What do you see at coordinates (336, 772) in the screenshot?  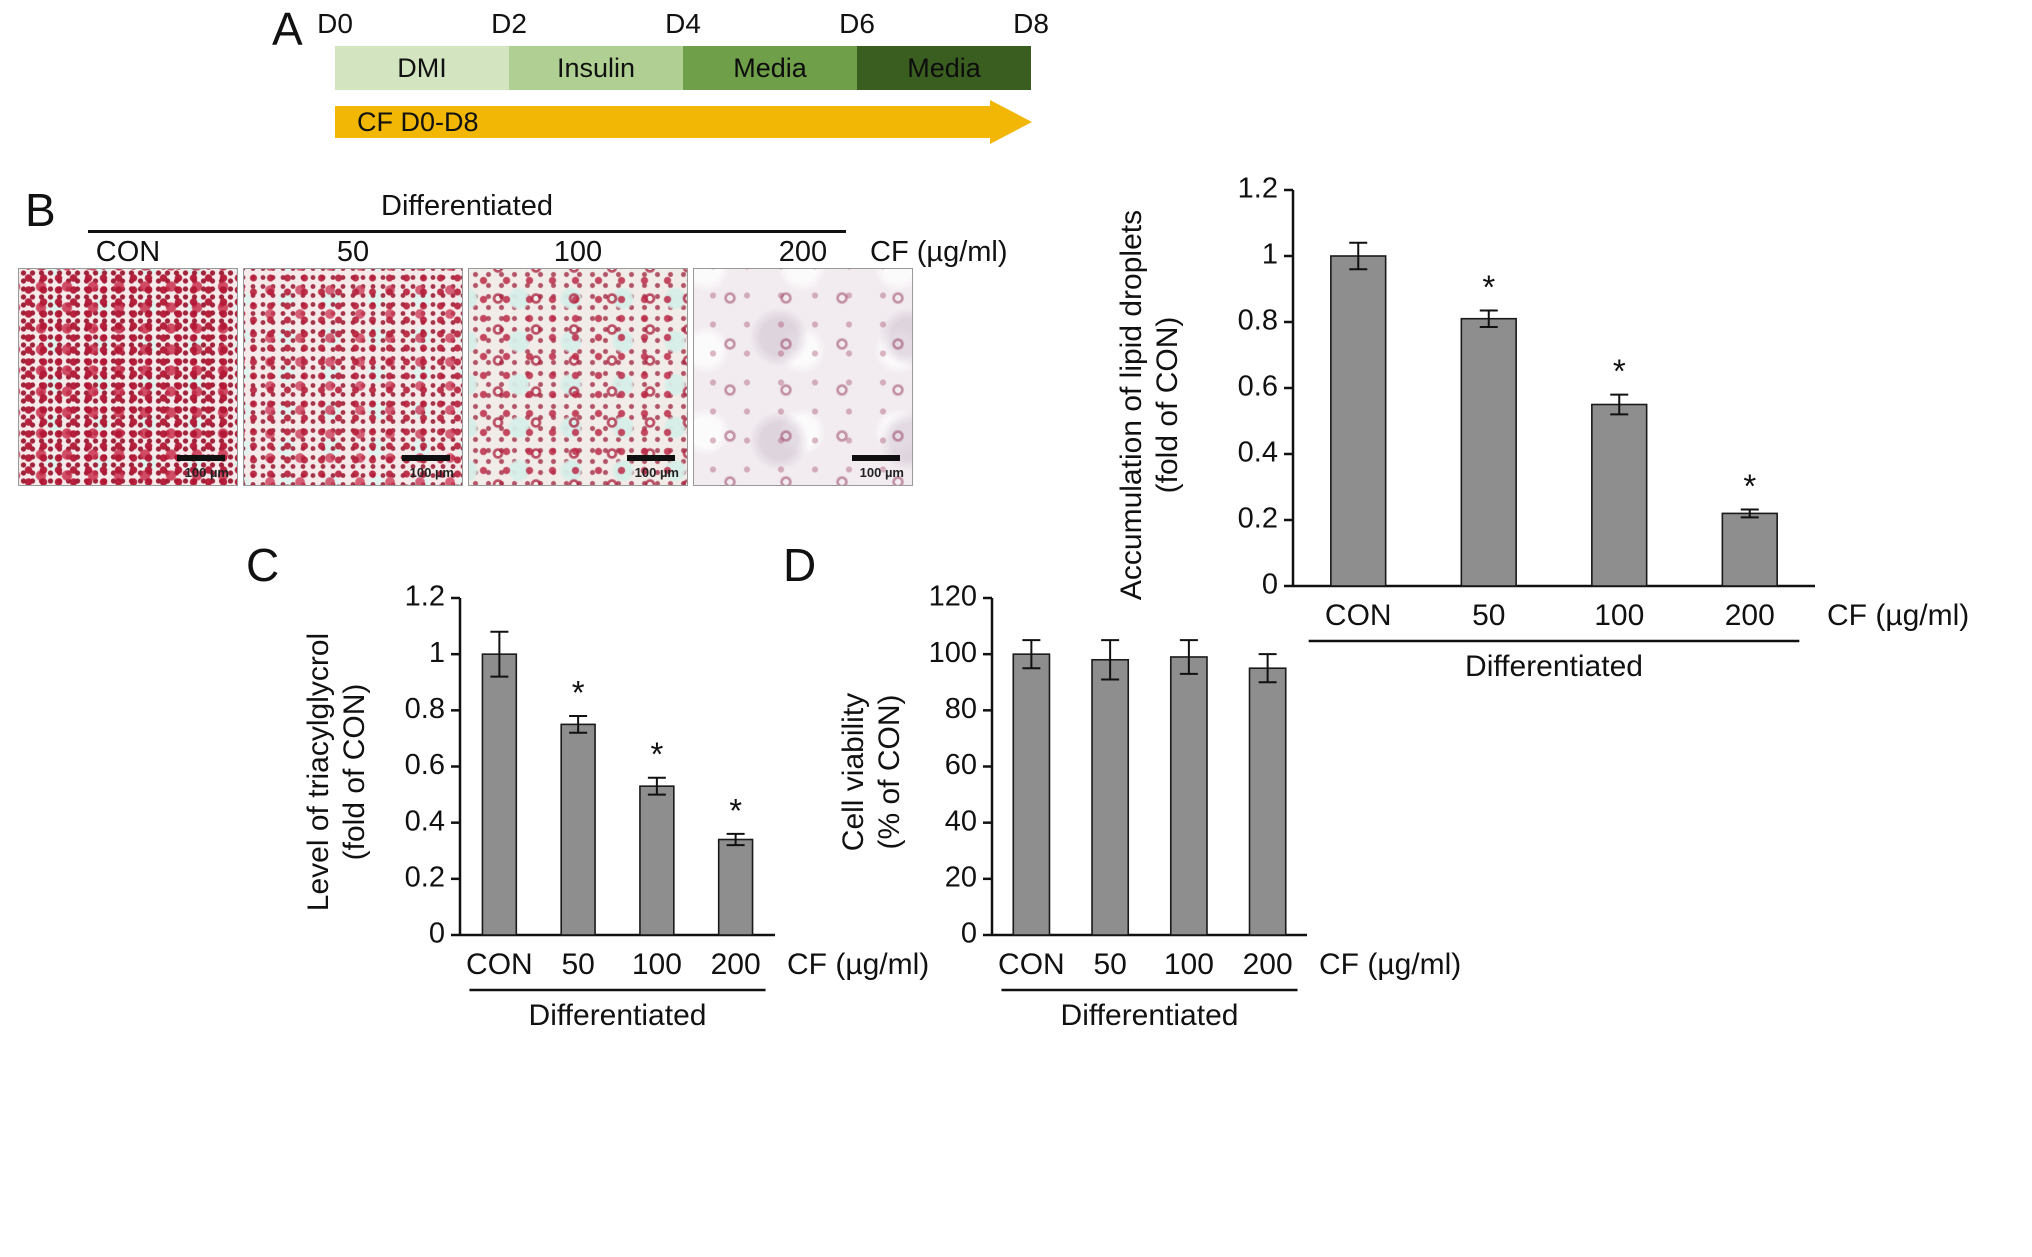 I see `triacylglycerol-chart-y-axis-label: Level of triacylglycrol (fold of CON)` at bounding box center [336, 772].